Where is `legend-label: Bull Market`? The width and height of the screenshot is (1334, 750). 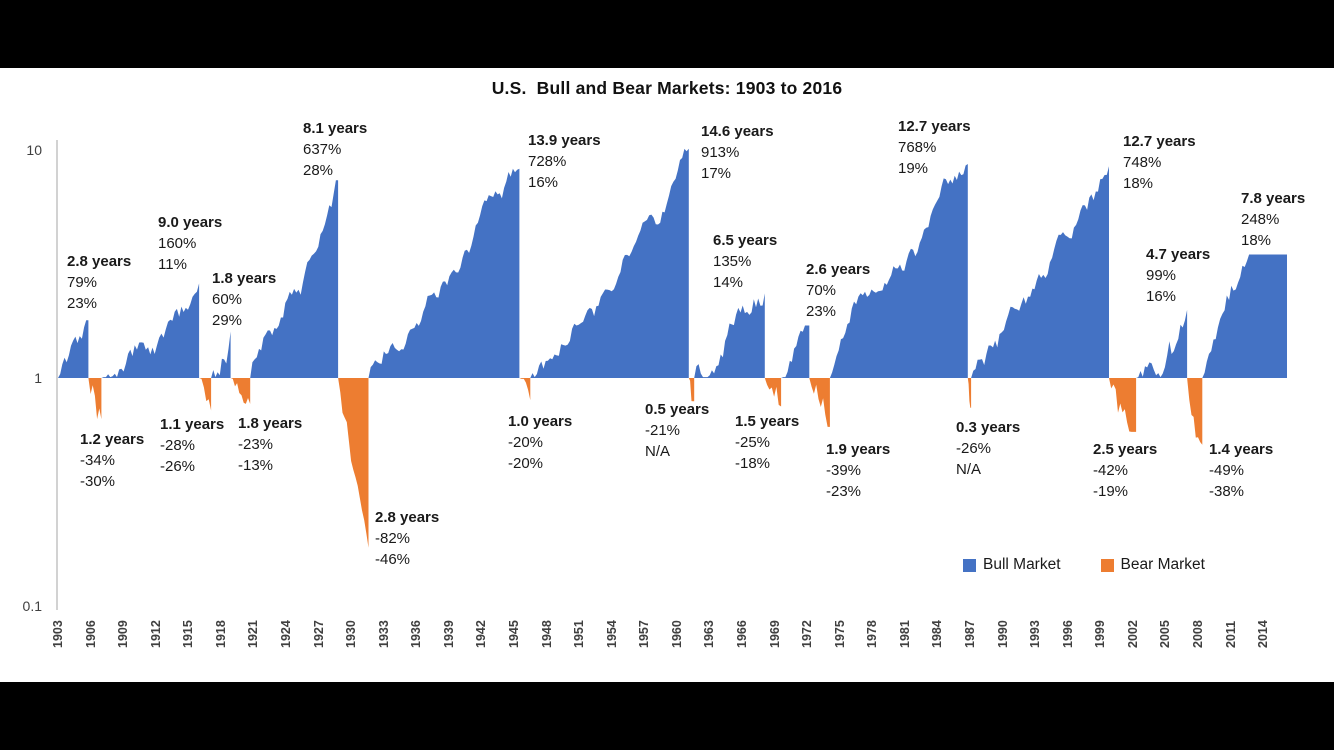 legend-label: Bull Market is located at coordinates (1022, 564).